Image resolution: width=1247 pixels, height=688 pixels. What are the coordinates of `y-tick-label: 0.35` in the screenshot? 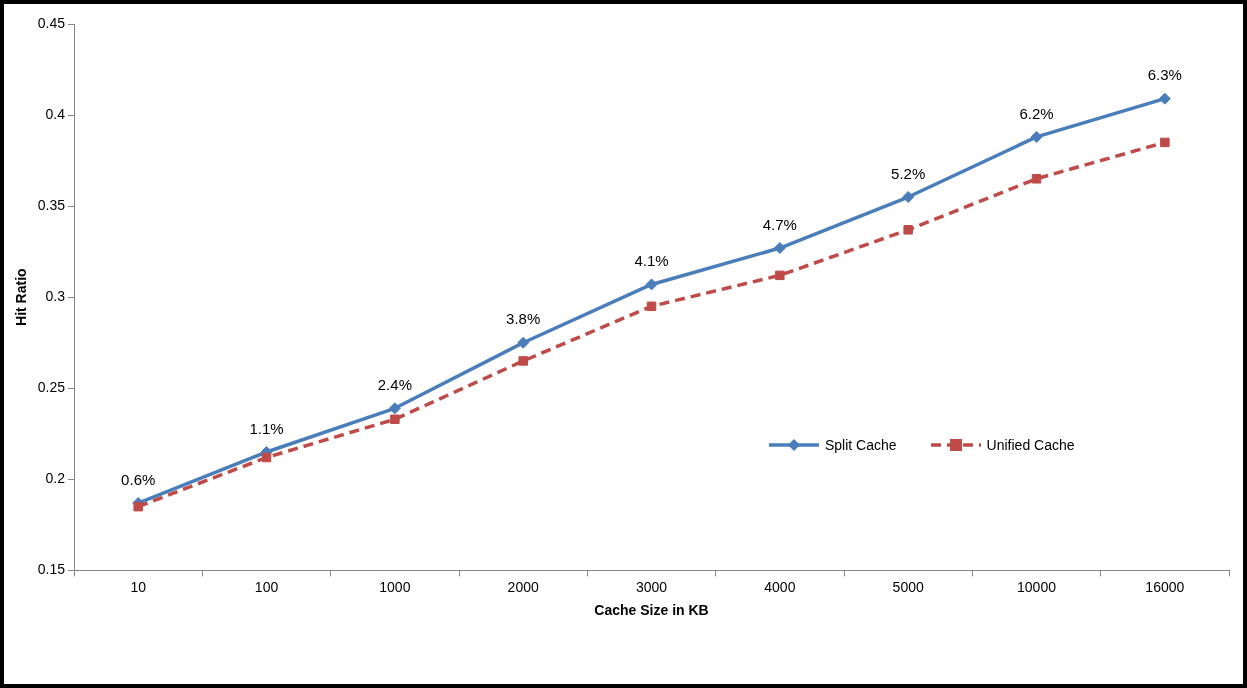 It's located at (51, 204).